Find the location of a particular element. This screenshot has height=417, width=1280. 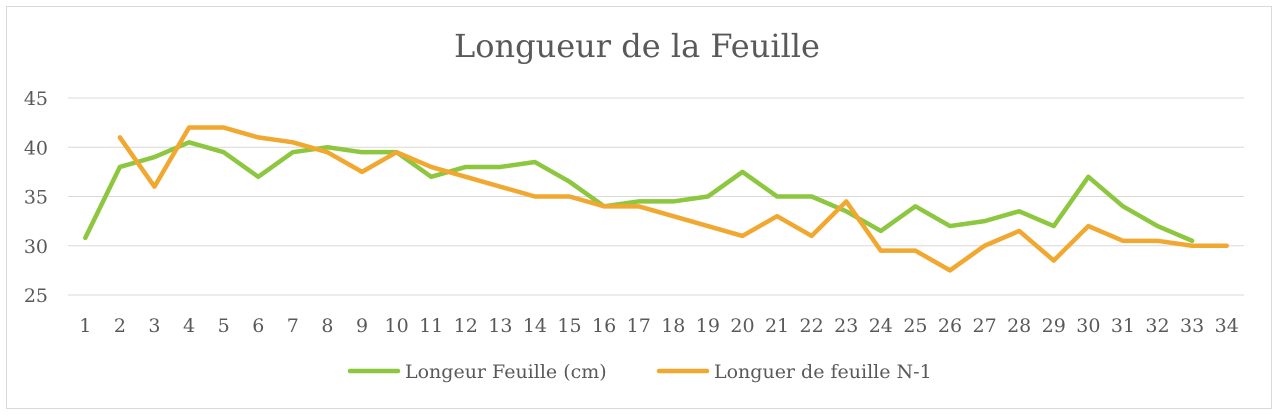

y-axis-ticks: 25 30 35 40 45 is located at coordinates (36, 197).